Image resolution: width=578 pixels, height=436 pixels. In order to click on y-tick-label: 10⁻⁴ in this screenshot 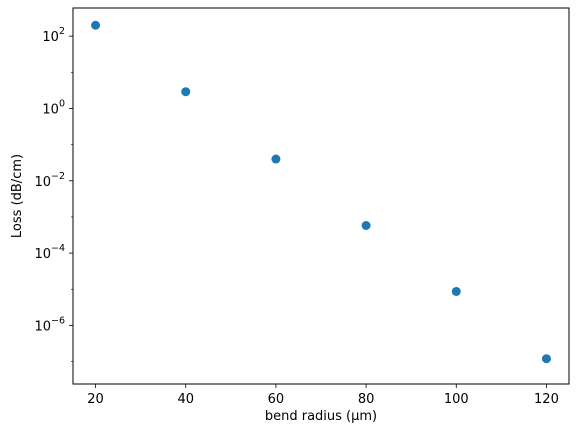, I will do `click(49, 252)`.